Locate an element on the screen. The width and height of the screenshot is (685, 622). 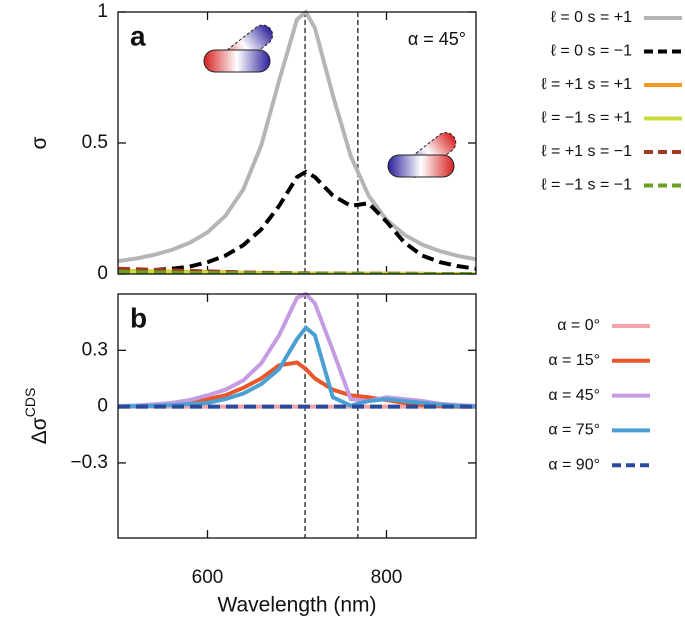
y-axis-label-main: σ is located at coordinates (39, 142).